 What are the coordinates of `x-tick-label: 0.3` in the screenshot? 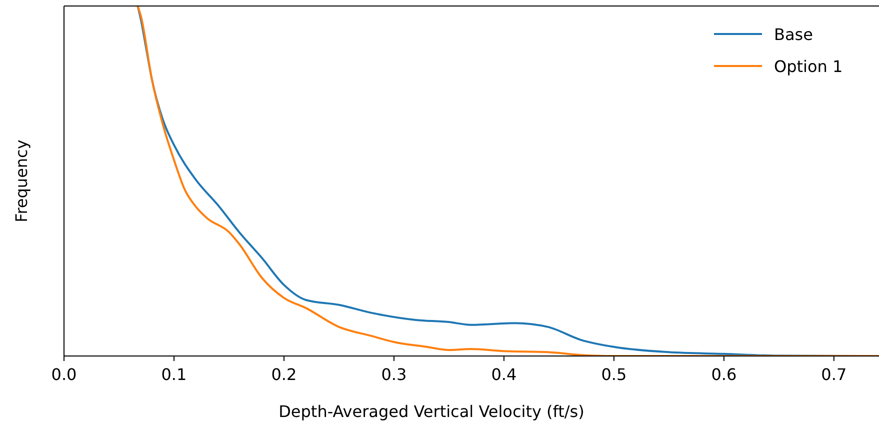 It's located at (394, 374).